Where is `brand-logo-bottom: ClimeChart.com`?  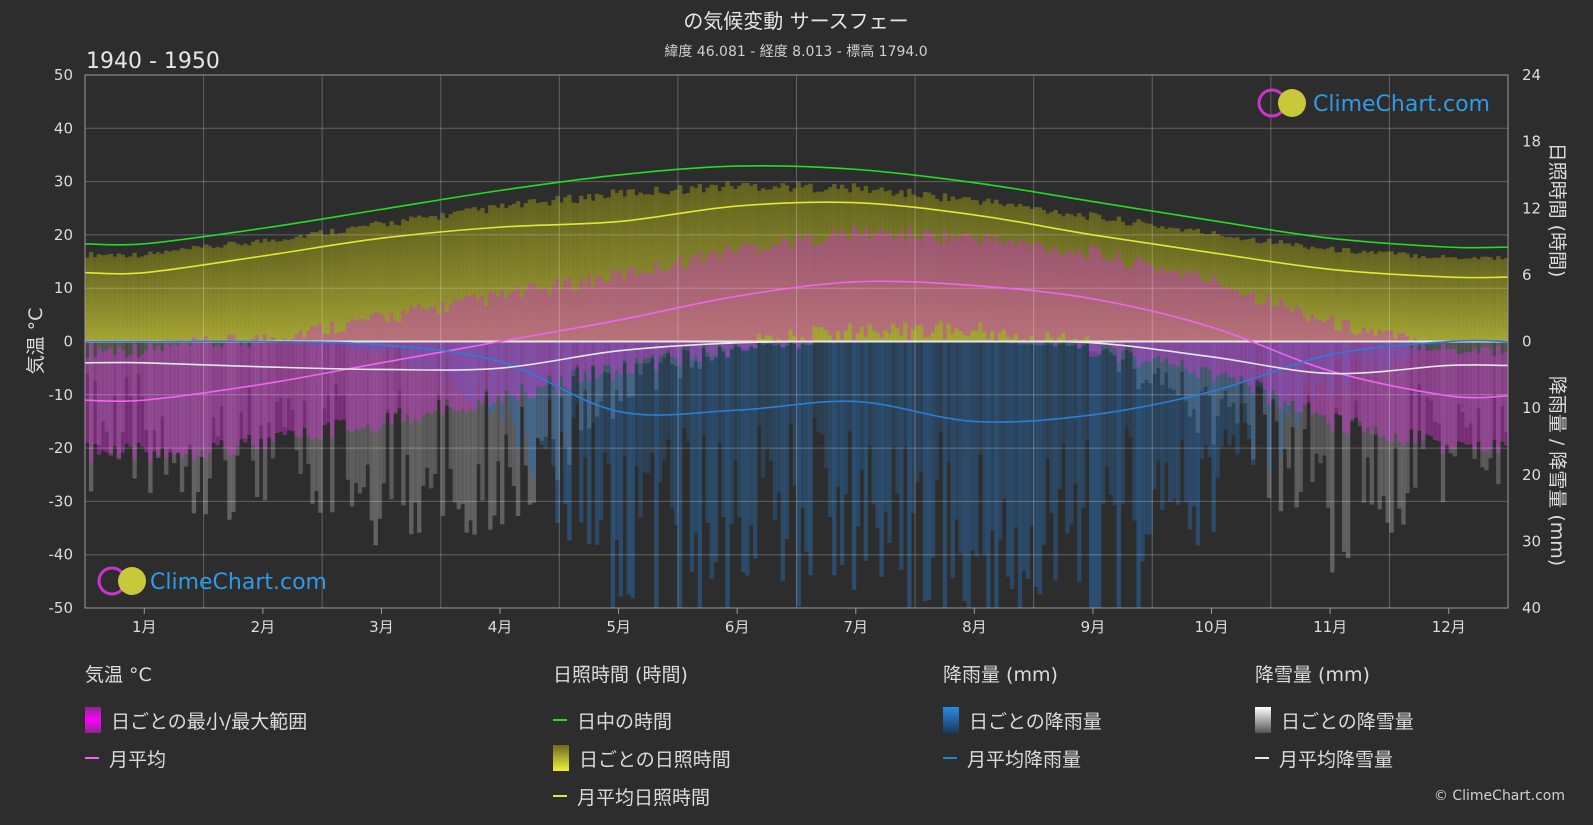
brand-logo-bottom: ClimeChart.com is located at coordinates (212, 581).